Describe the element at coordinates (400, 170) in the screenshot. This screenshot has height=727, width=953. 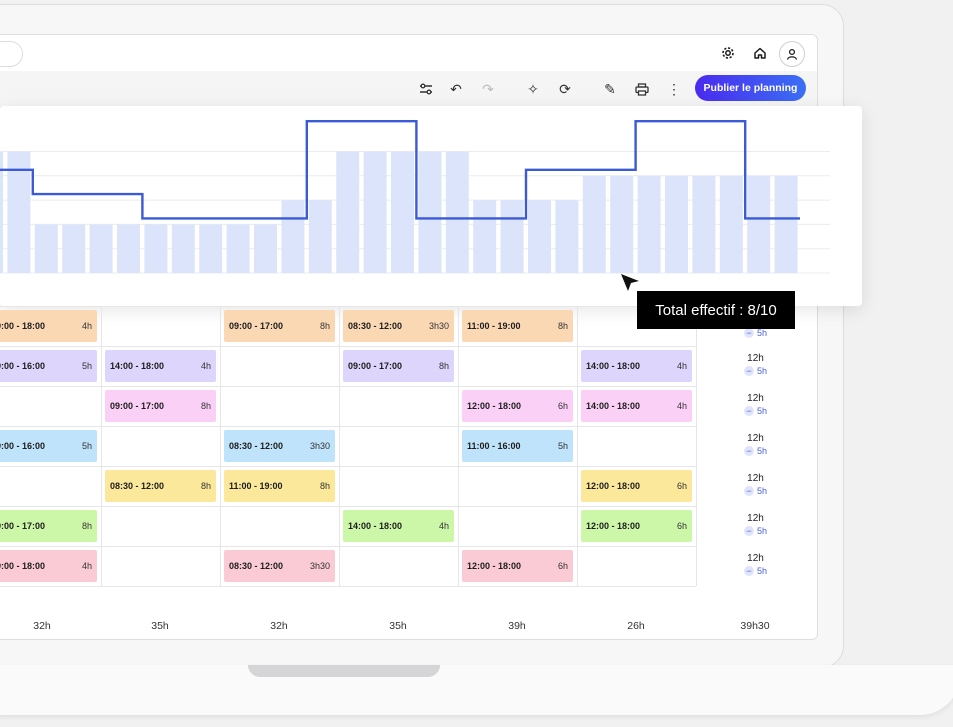
I see `chart-staffing-line` at that location.